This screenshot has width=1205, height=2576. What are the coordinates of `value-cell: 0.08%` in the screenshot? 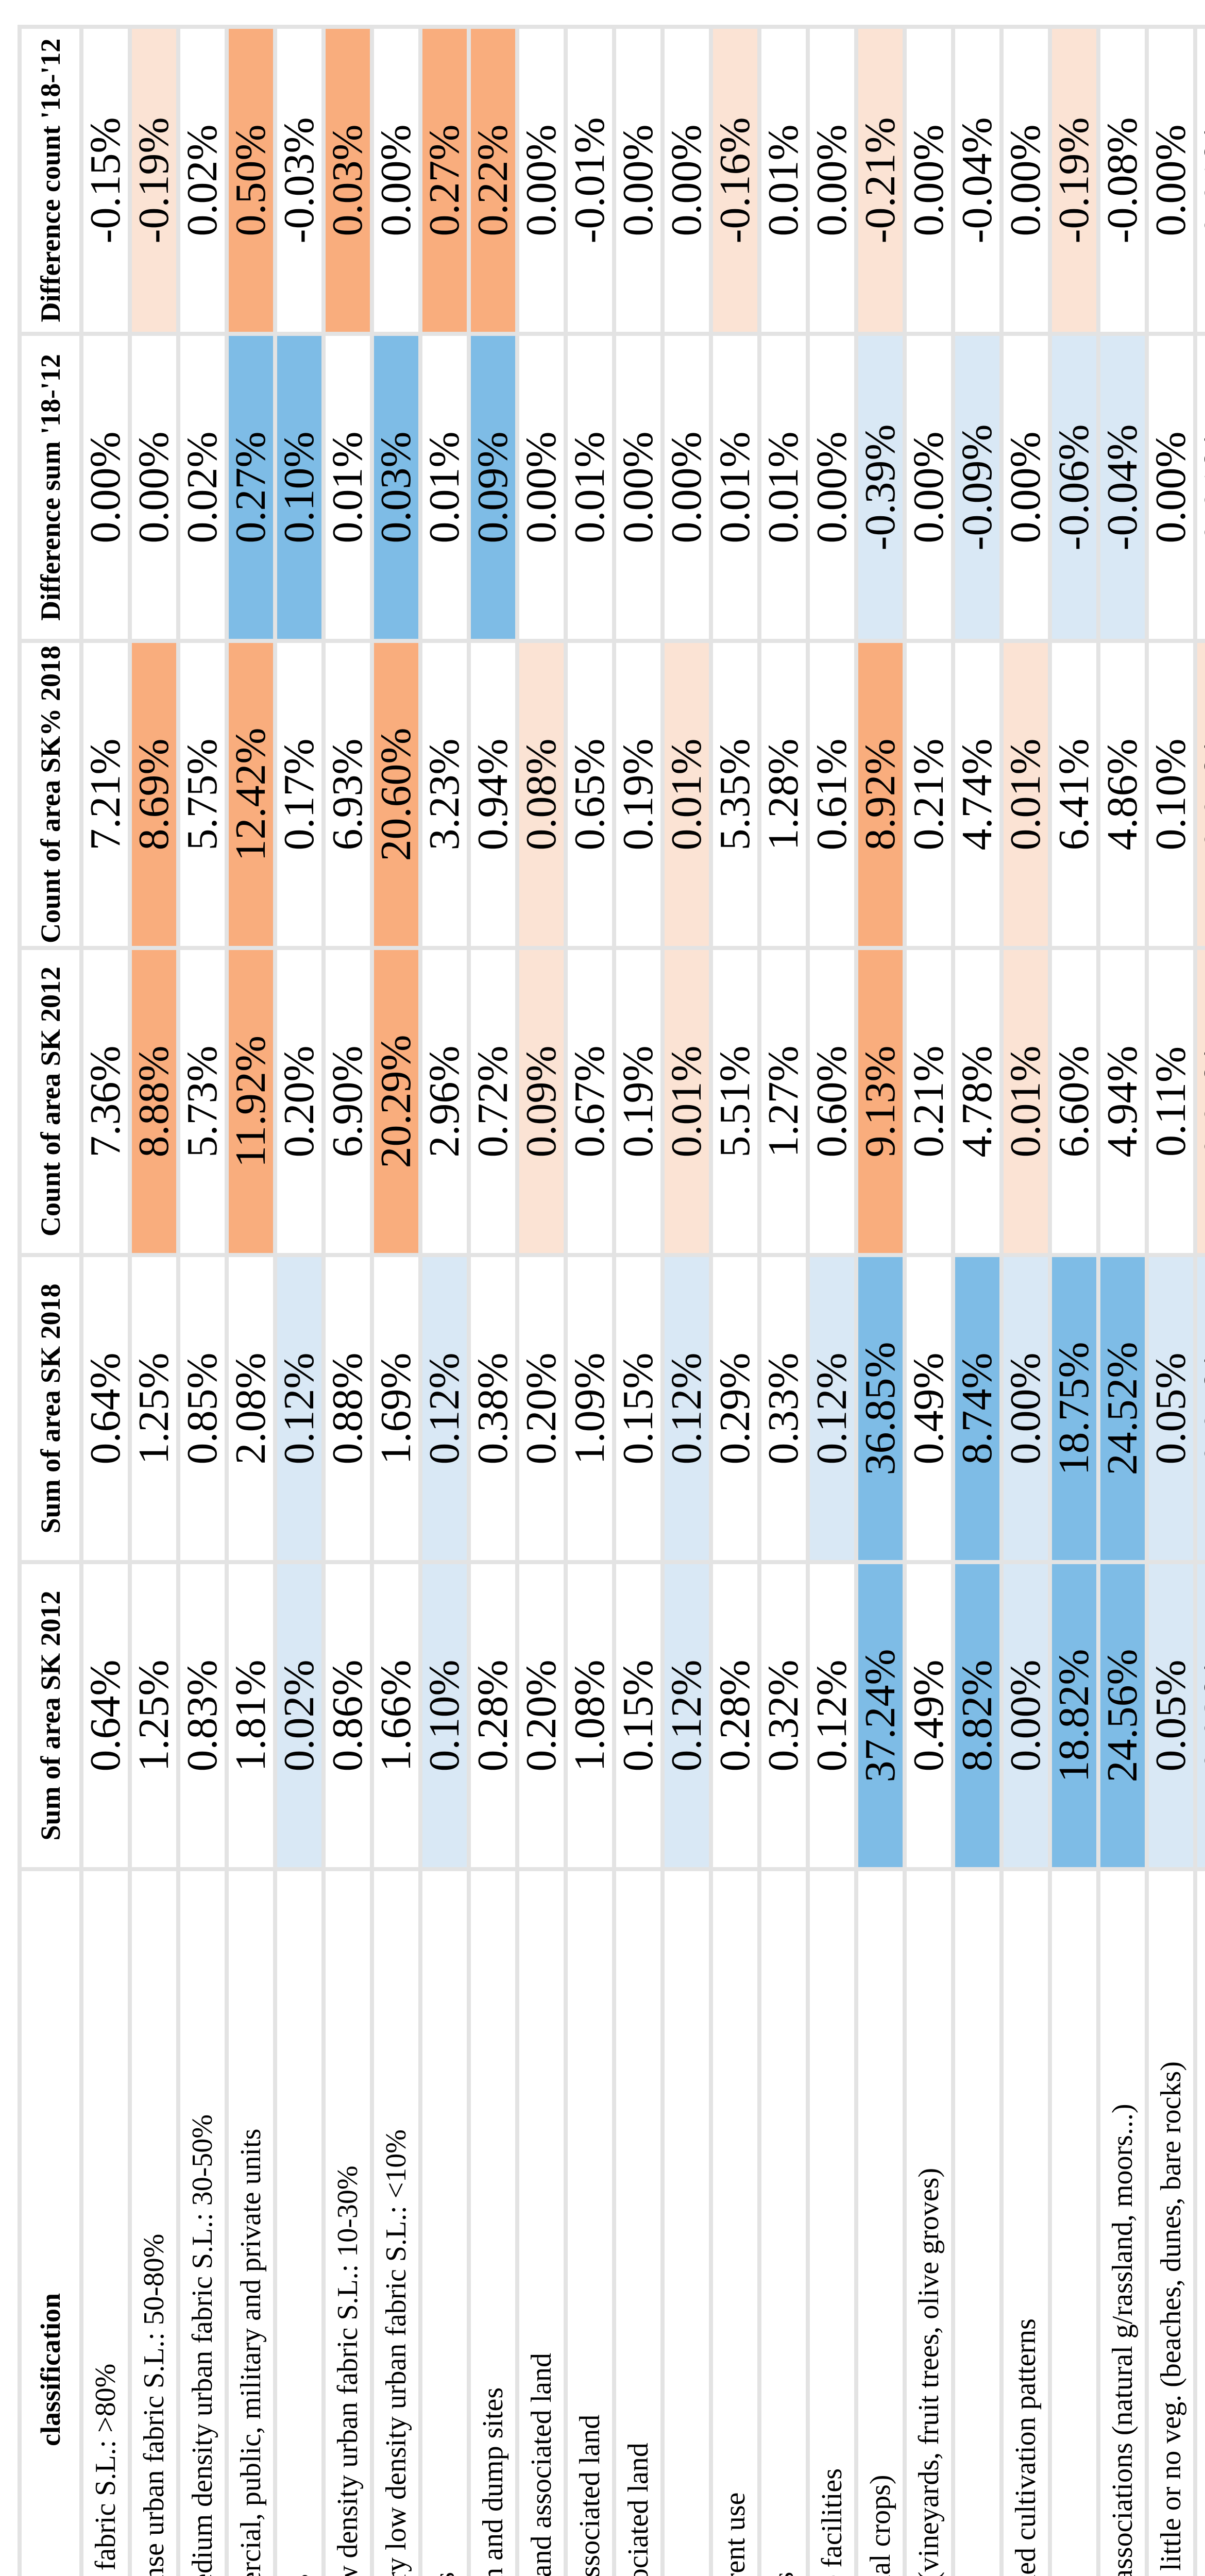 It's located at (541, 794).